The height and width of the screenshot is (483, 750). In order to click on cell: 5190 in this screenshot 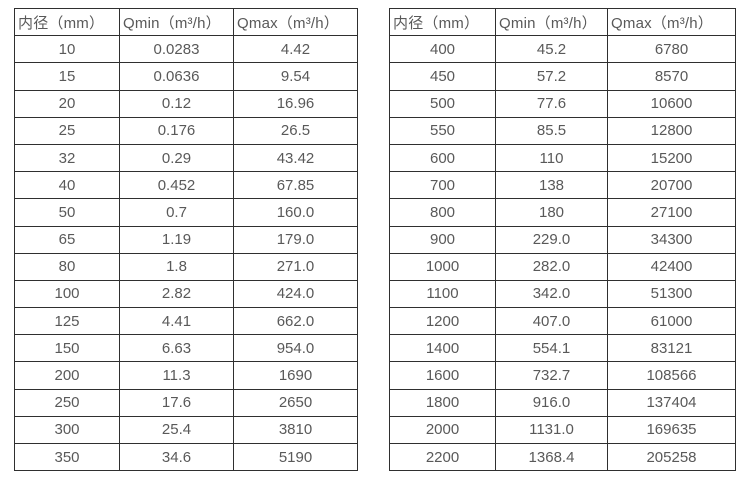, I will do `click(295, 457)`.